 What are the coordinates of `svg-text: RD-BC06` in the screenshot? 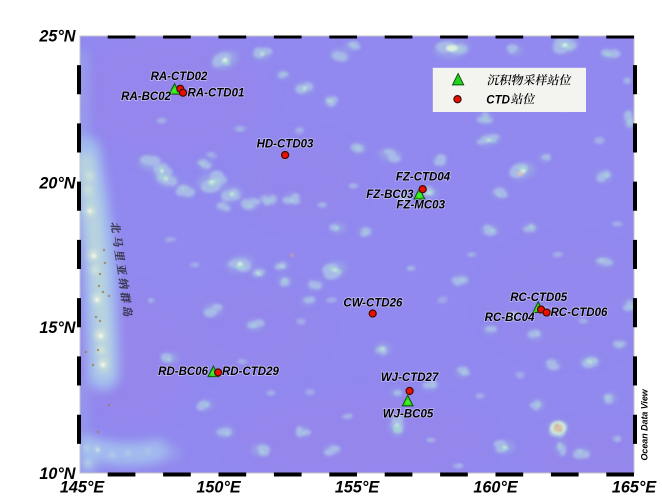 It's located at (183, 372).